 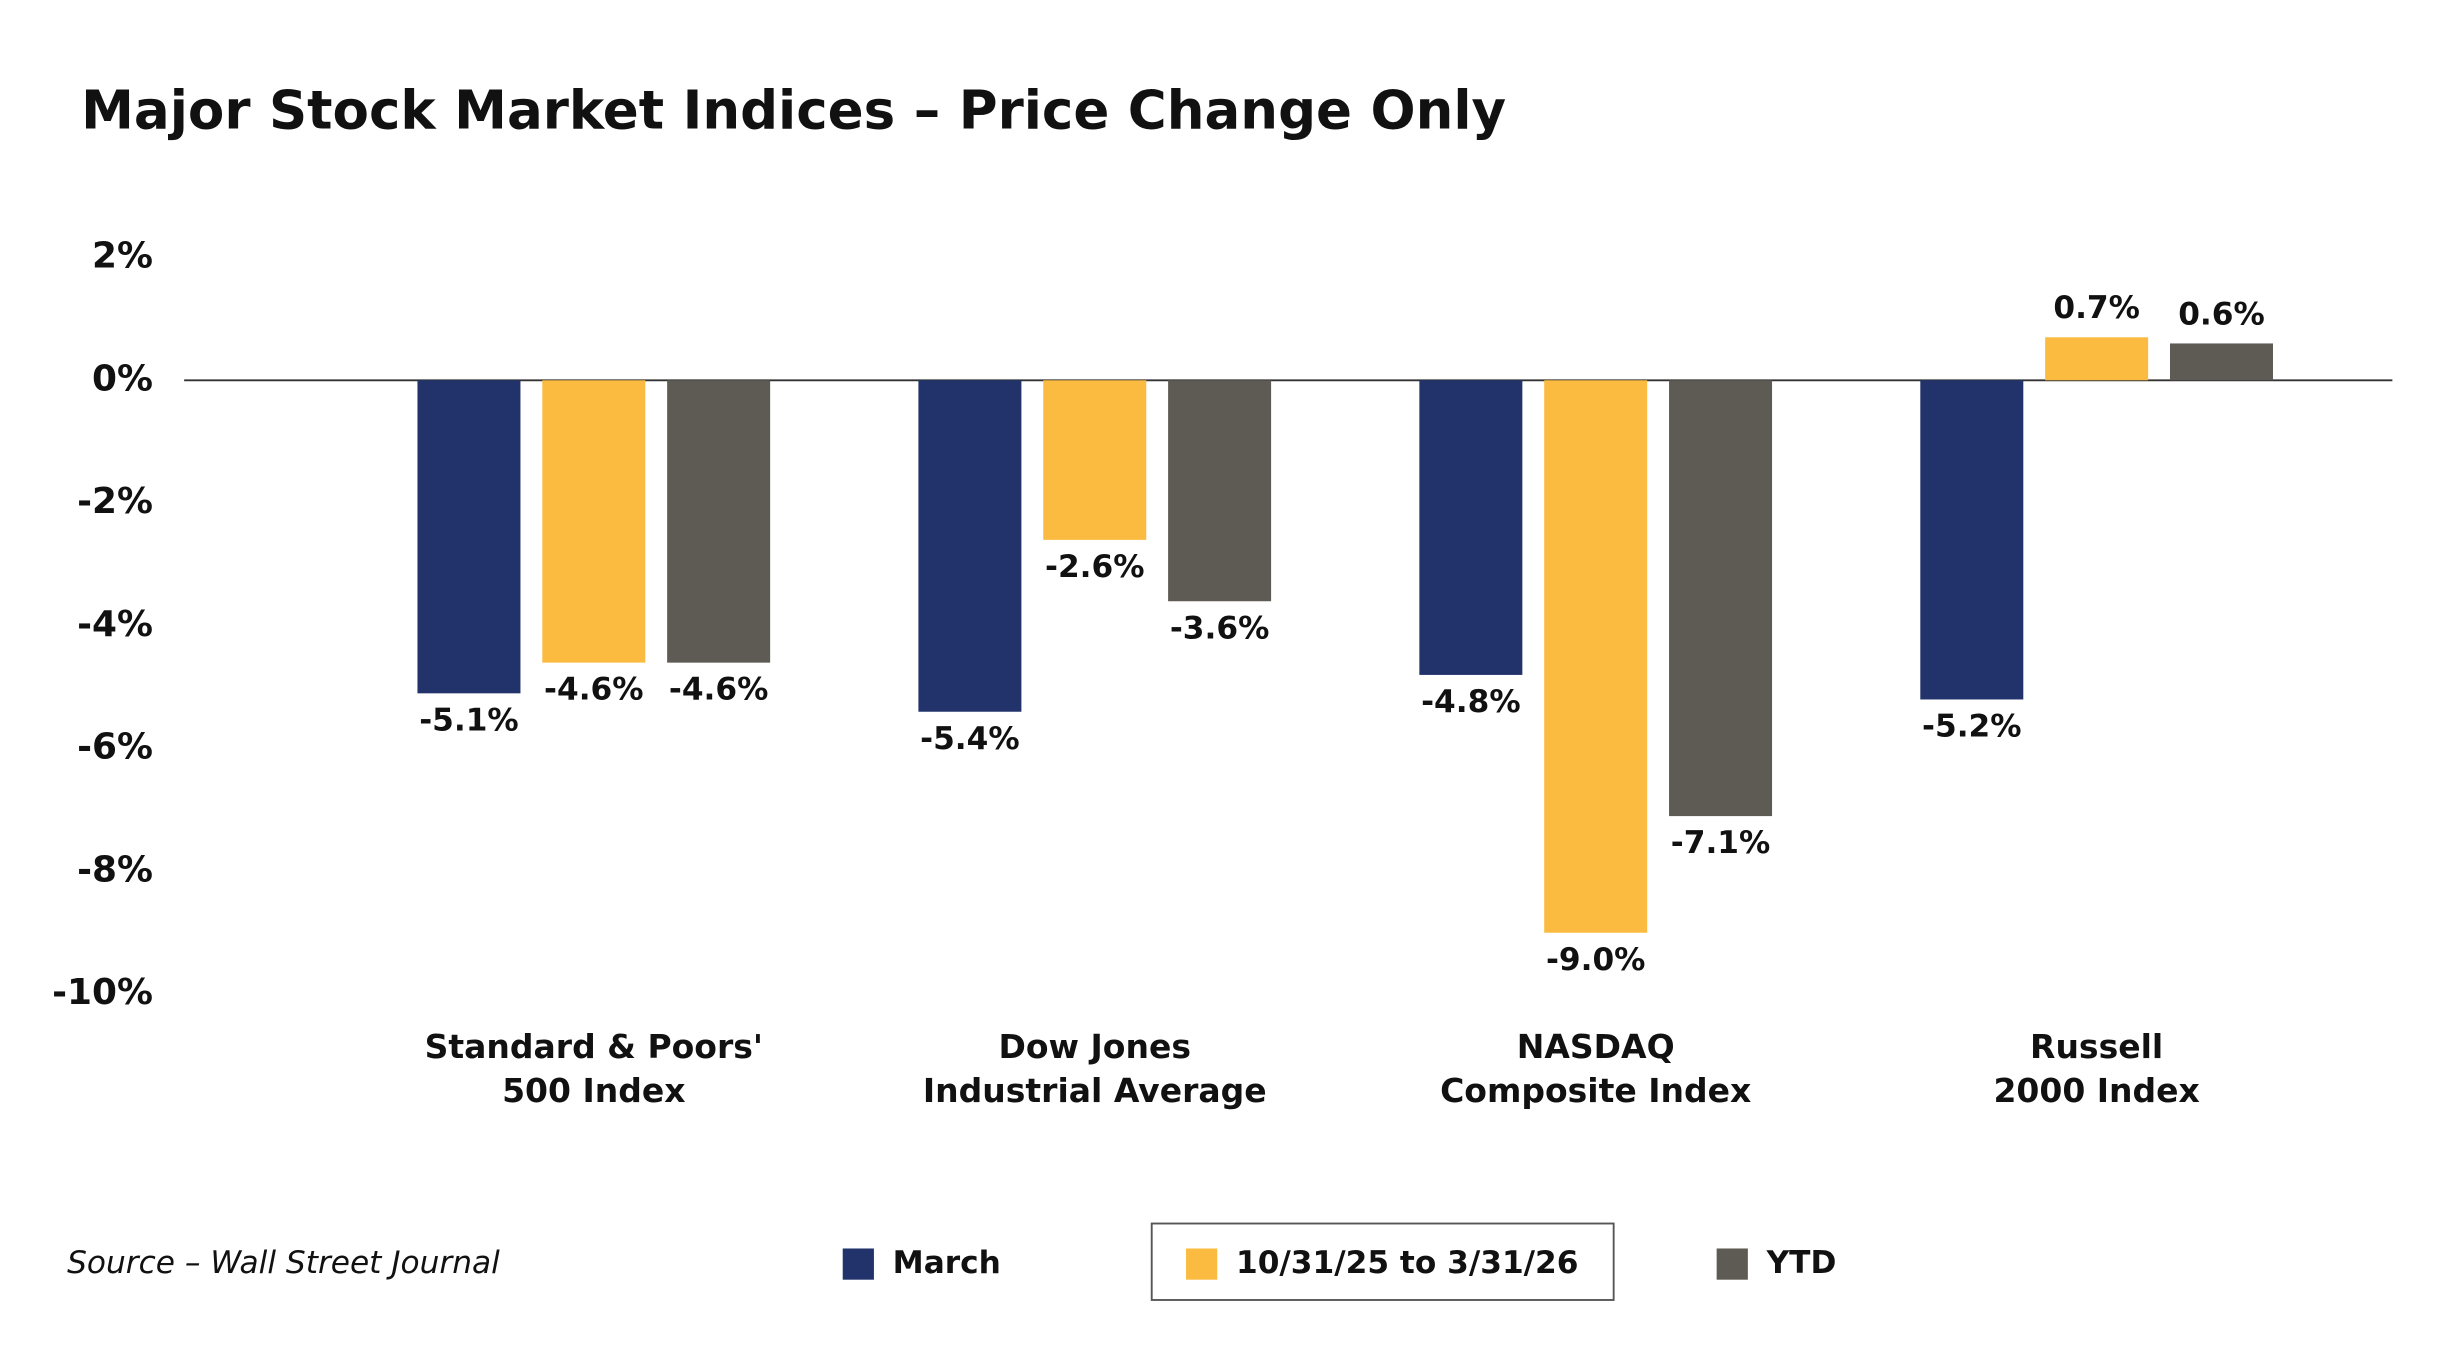 What do you see at coordinates (1720, 843) in the screenshot?
I see `data-label: -7.1%` at bounding box center [1720, 843].